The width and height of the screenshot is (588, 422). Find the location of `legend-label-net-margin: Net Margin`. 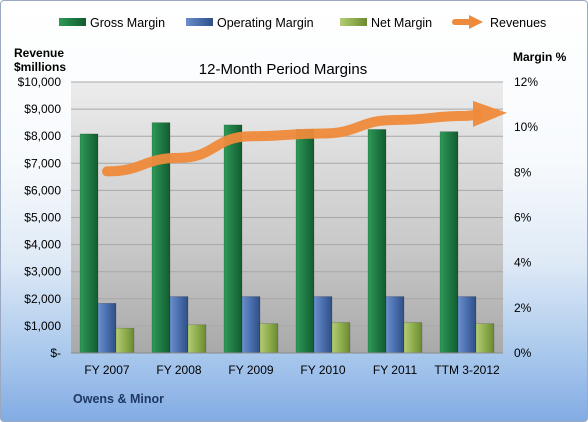

legend-label-net-margin: Net Margin is located at coordinates (401, 23).